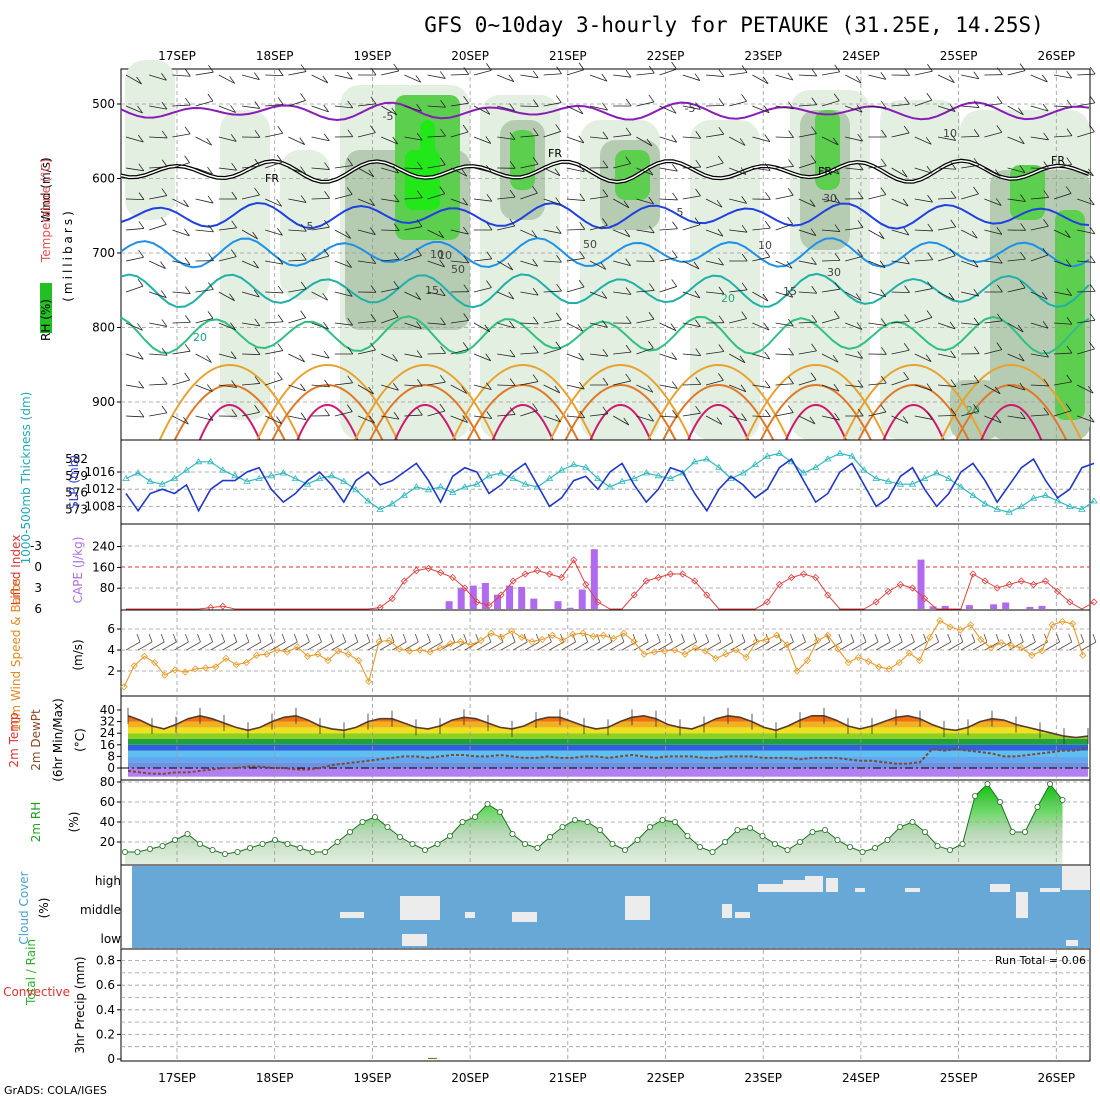  What do you see at coordinates (632, 175) in the screenshot?
I see `rh-shade-green` at bounding box center [632, 175].